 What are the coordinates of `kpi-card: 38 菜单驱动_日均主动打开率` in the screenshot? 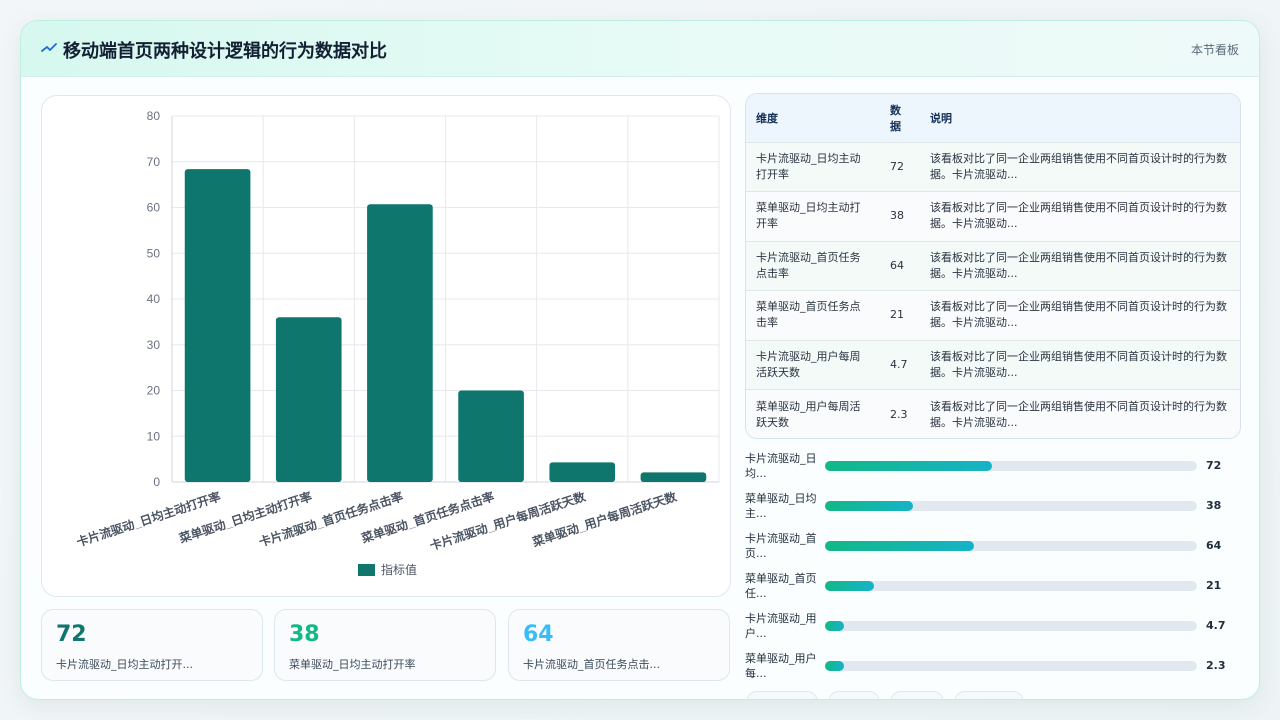 It's located at (385, 645).